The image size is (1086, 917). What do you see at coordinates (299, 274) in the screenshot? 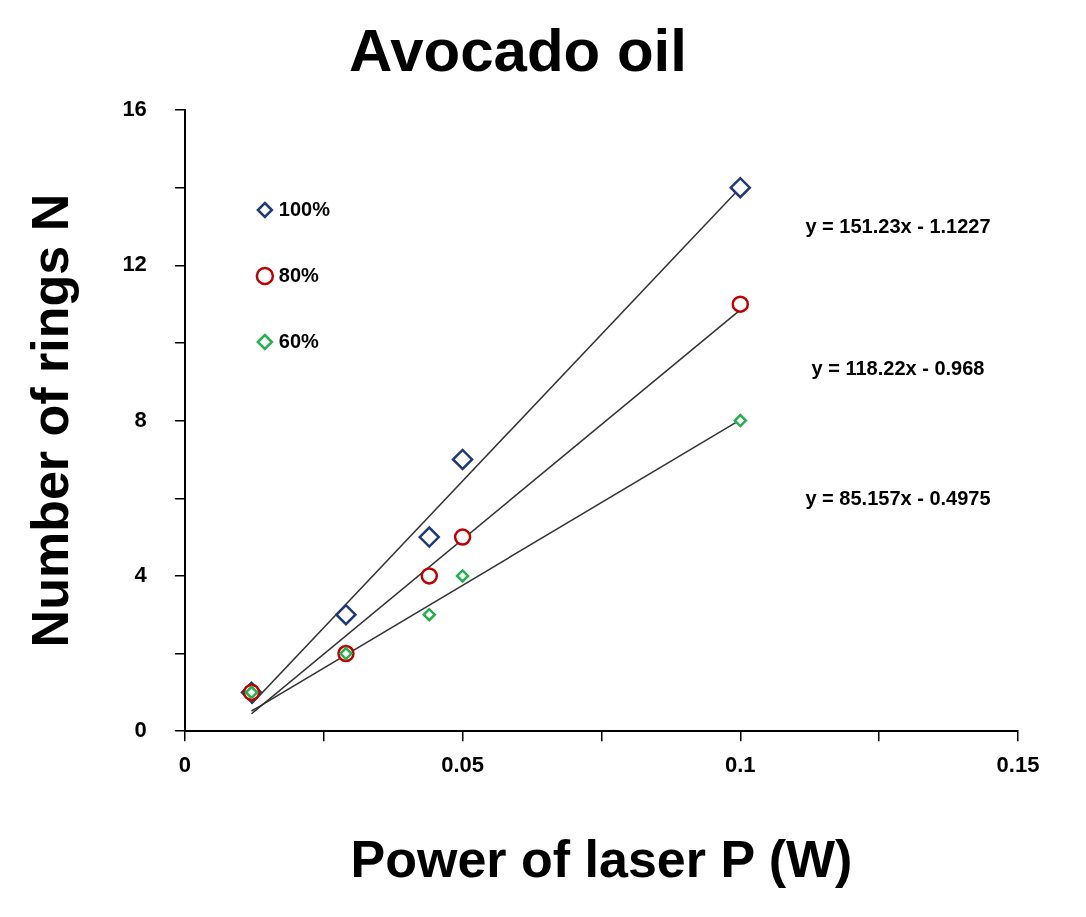
I see `legend-label: 80%` at bounding box center [299, 274].